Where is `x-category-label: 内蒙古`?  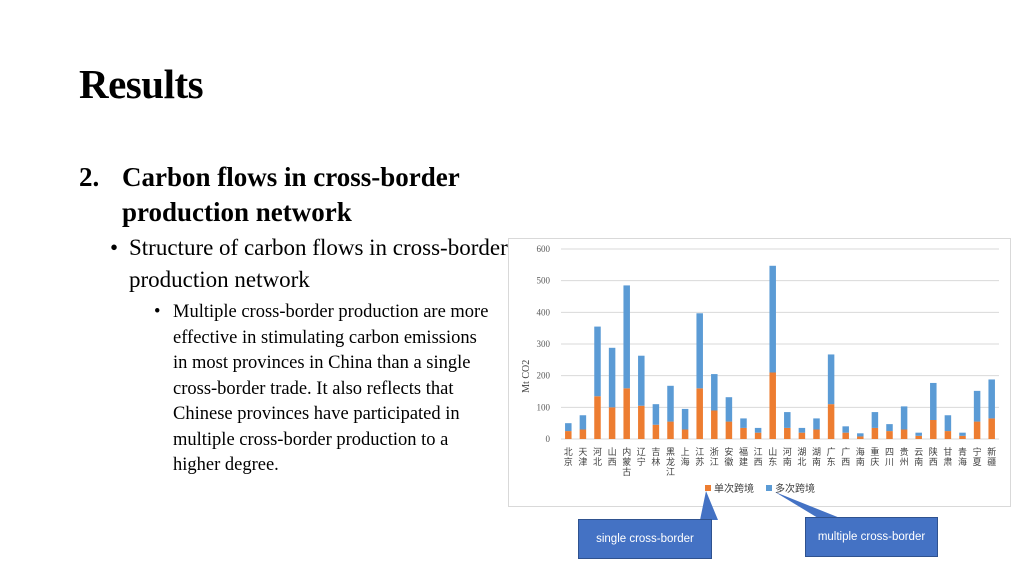
x-category-label: 内蒙古 is located at coordinates (626, 462).